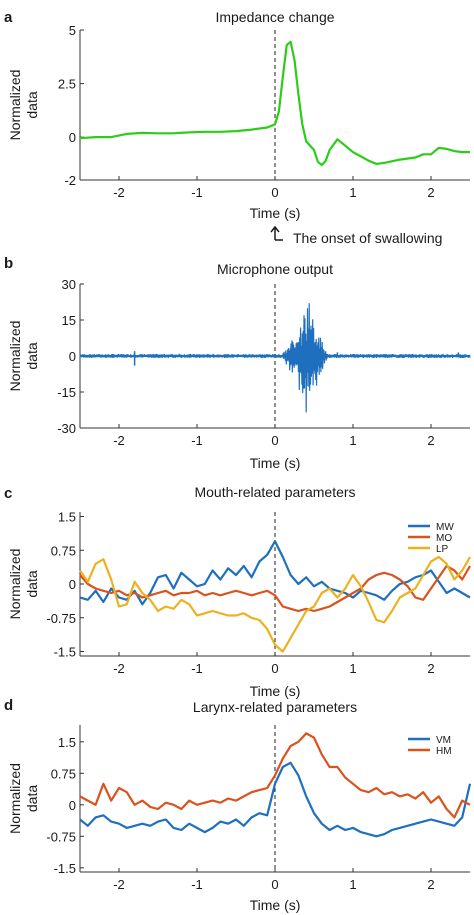 This screenshot has width=474, height=915. I want to click on panel-letter: d, so click(8, 705).